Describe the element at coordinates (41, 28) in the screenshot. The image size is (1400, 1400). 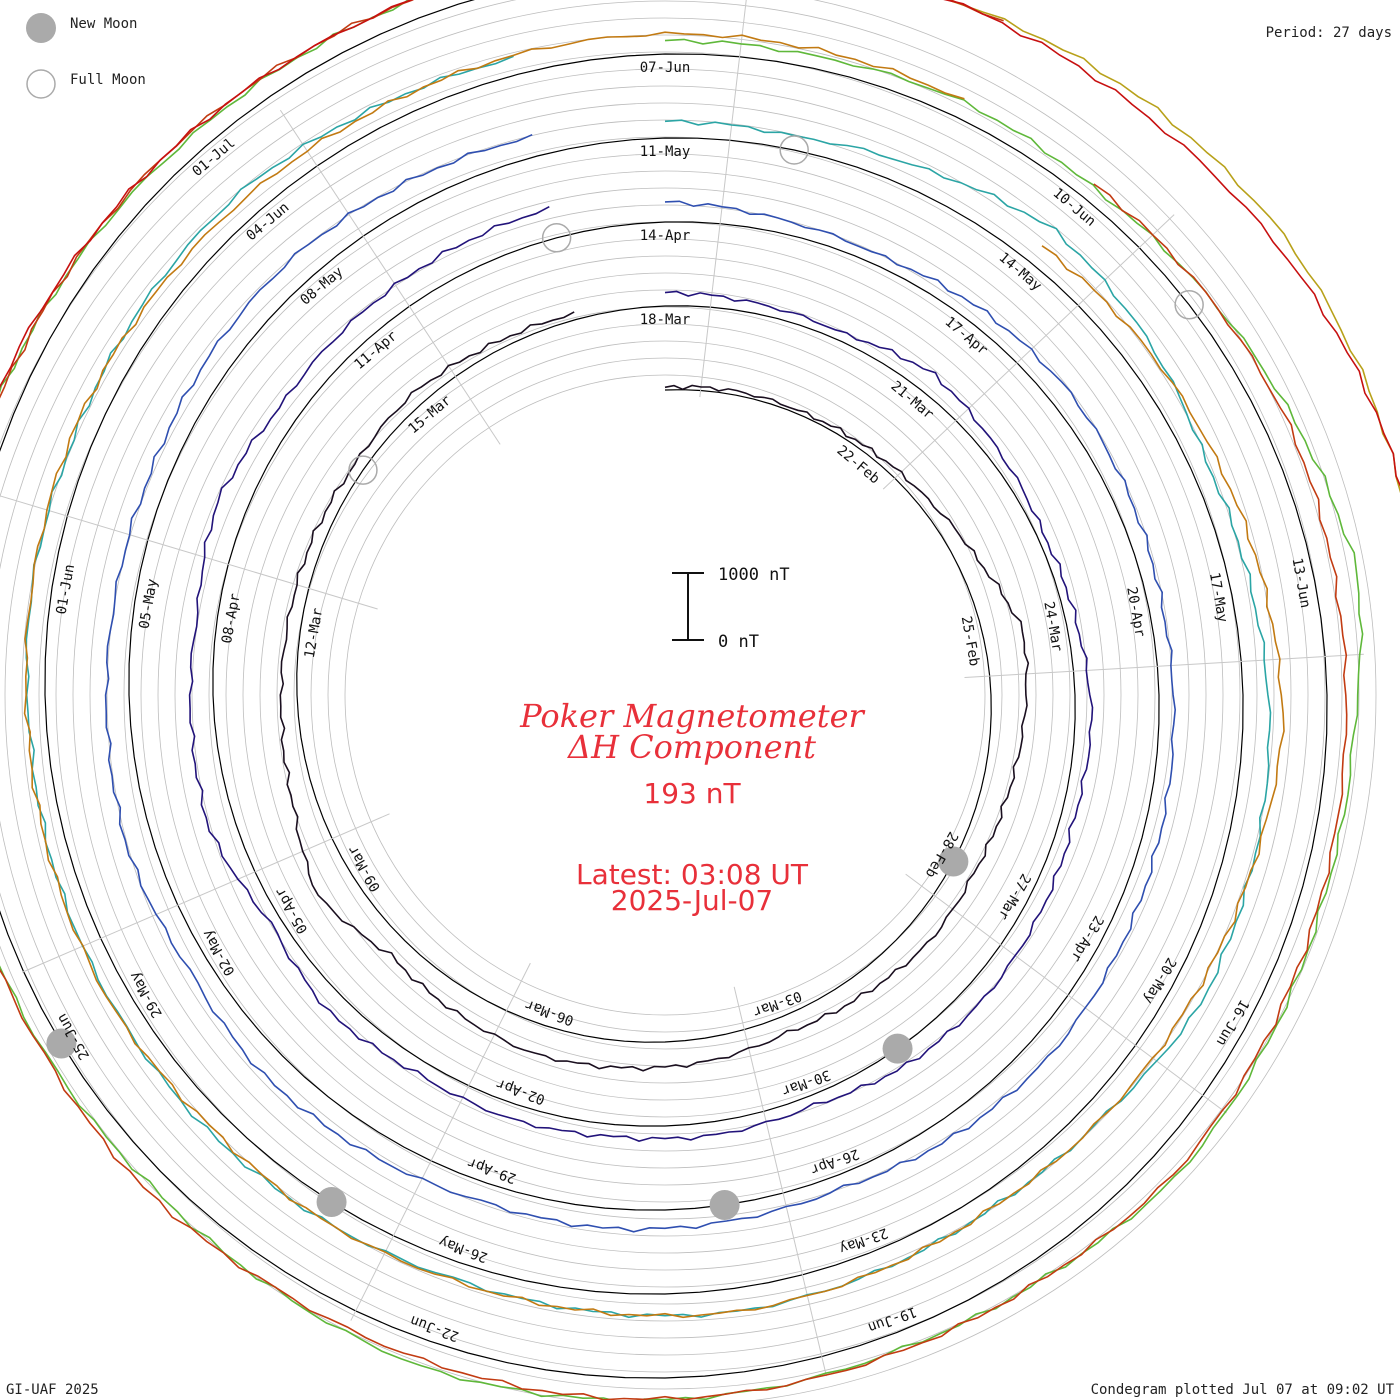
I see `new-moon-icon` at that location.